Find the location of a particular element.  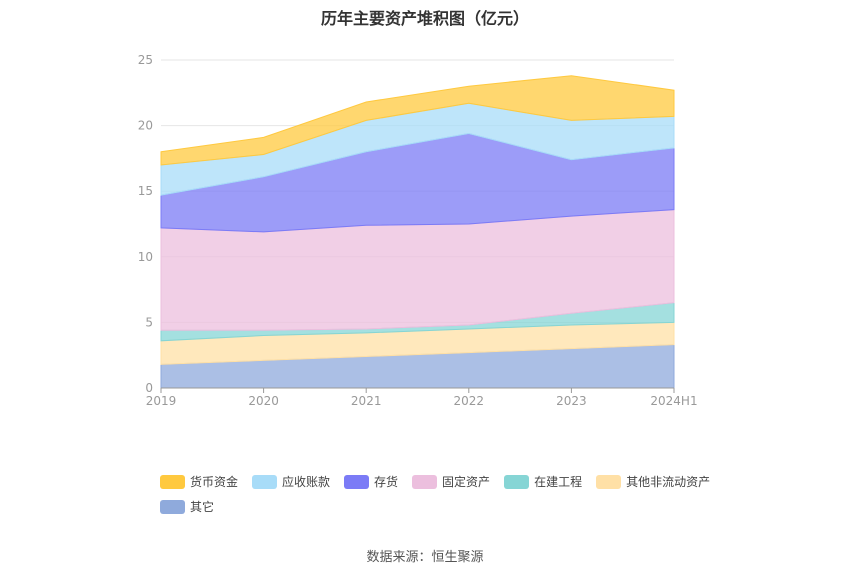

legend-item: 其他非流动资产 is located at coordinates (653, 481).